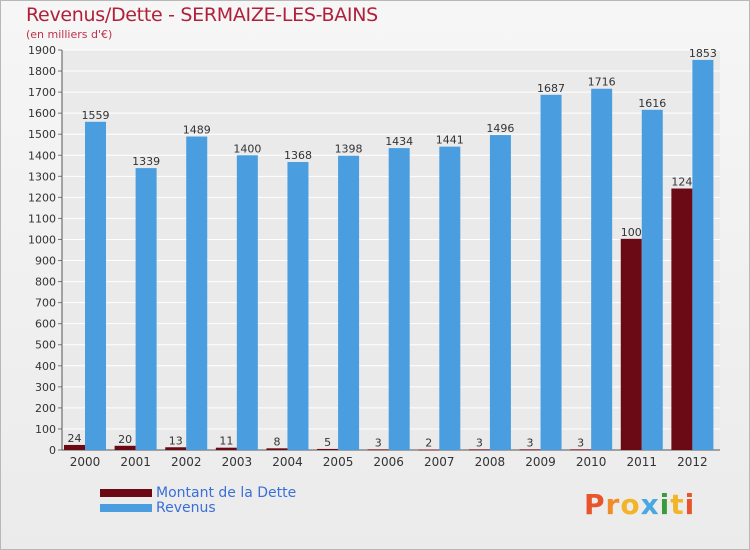 This screenshot has height=550, width=750. I want to click on legend-label-dette: Montant de la Dette, so click(226, 493).